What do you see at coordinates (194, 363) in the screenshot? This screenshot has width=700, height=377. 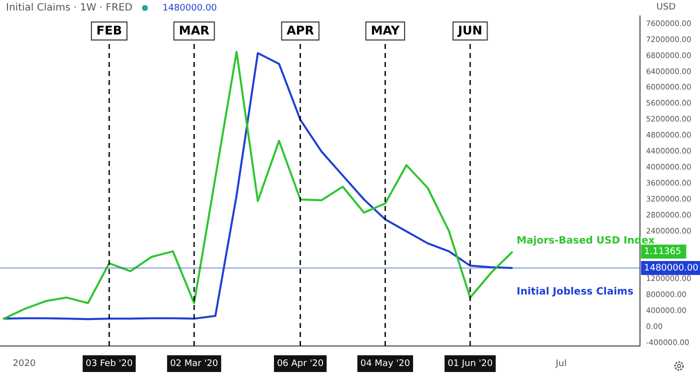 I see `x-tick-label: 02 Mar '20` at bounding box center [194, 363].